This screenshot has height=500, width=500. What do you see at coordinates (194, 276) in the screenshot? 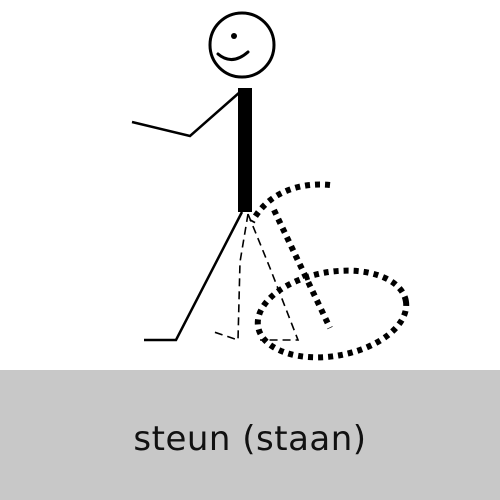
I see `standing-leg` at bounding box center [194, 276].